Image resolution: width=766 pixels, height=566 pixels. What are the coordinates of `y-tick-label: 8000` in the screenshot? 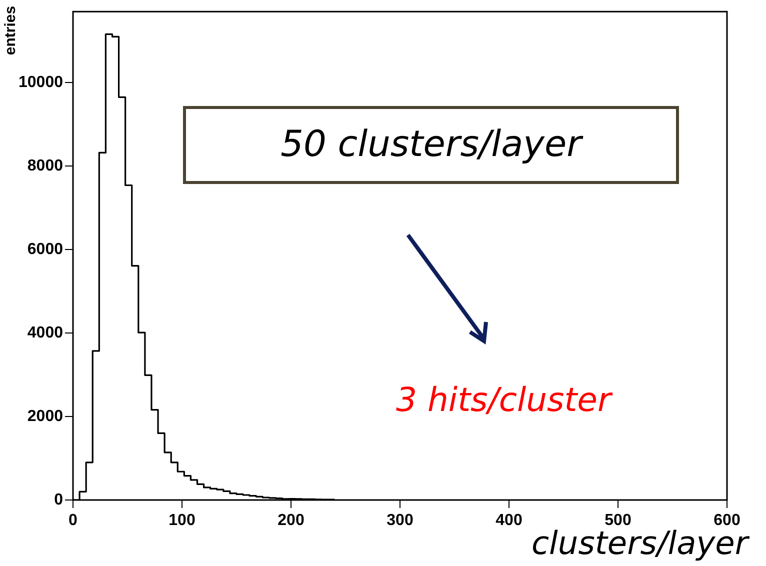 It's located at (45, 165).